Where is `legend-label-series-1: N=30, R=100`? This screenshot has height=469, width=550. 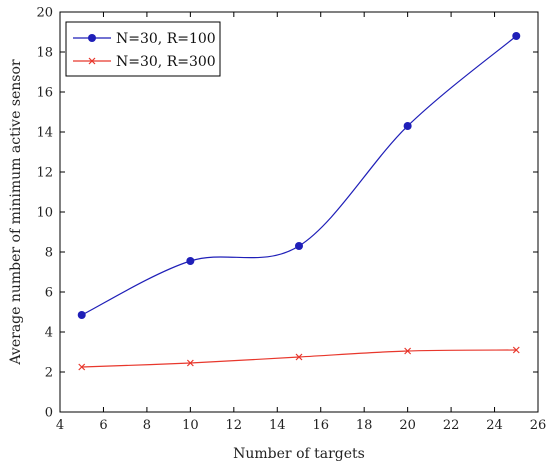 legend-label-series-1: N=30, R=100 is located at coordinates (166, 39).